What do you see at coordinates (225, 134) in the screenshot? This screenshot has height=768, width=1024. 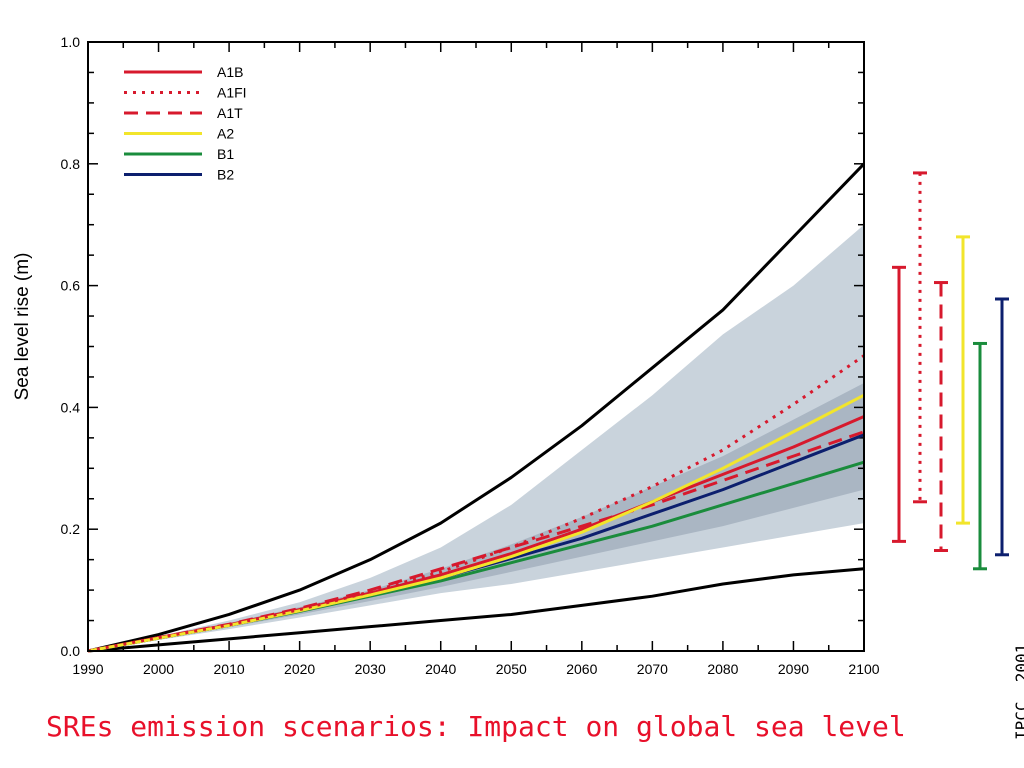 I see `legend-label-a2: A2` at bounding box center [225, 134].